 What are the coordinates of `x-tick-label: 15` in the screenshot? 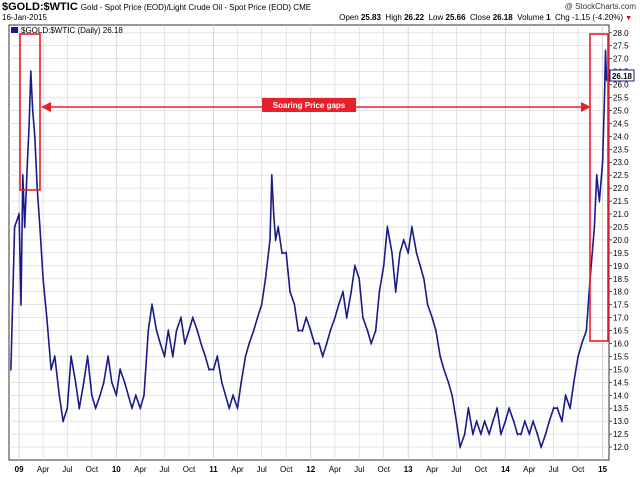 It's located at (602, 469).